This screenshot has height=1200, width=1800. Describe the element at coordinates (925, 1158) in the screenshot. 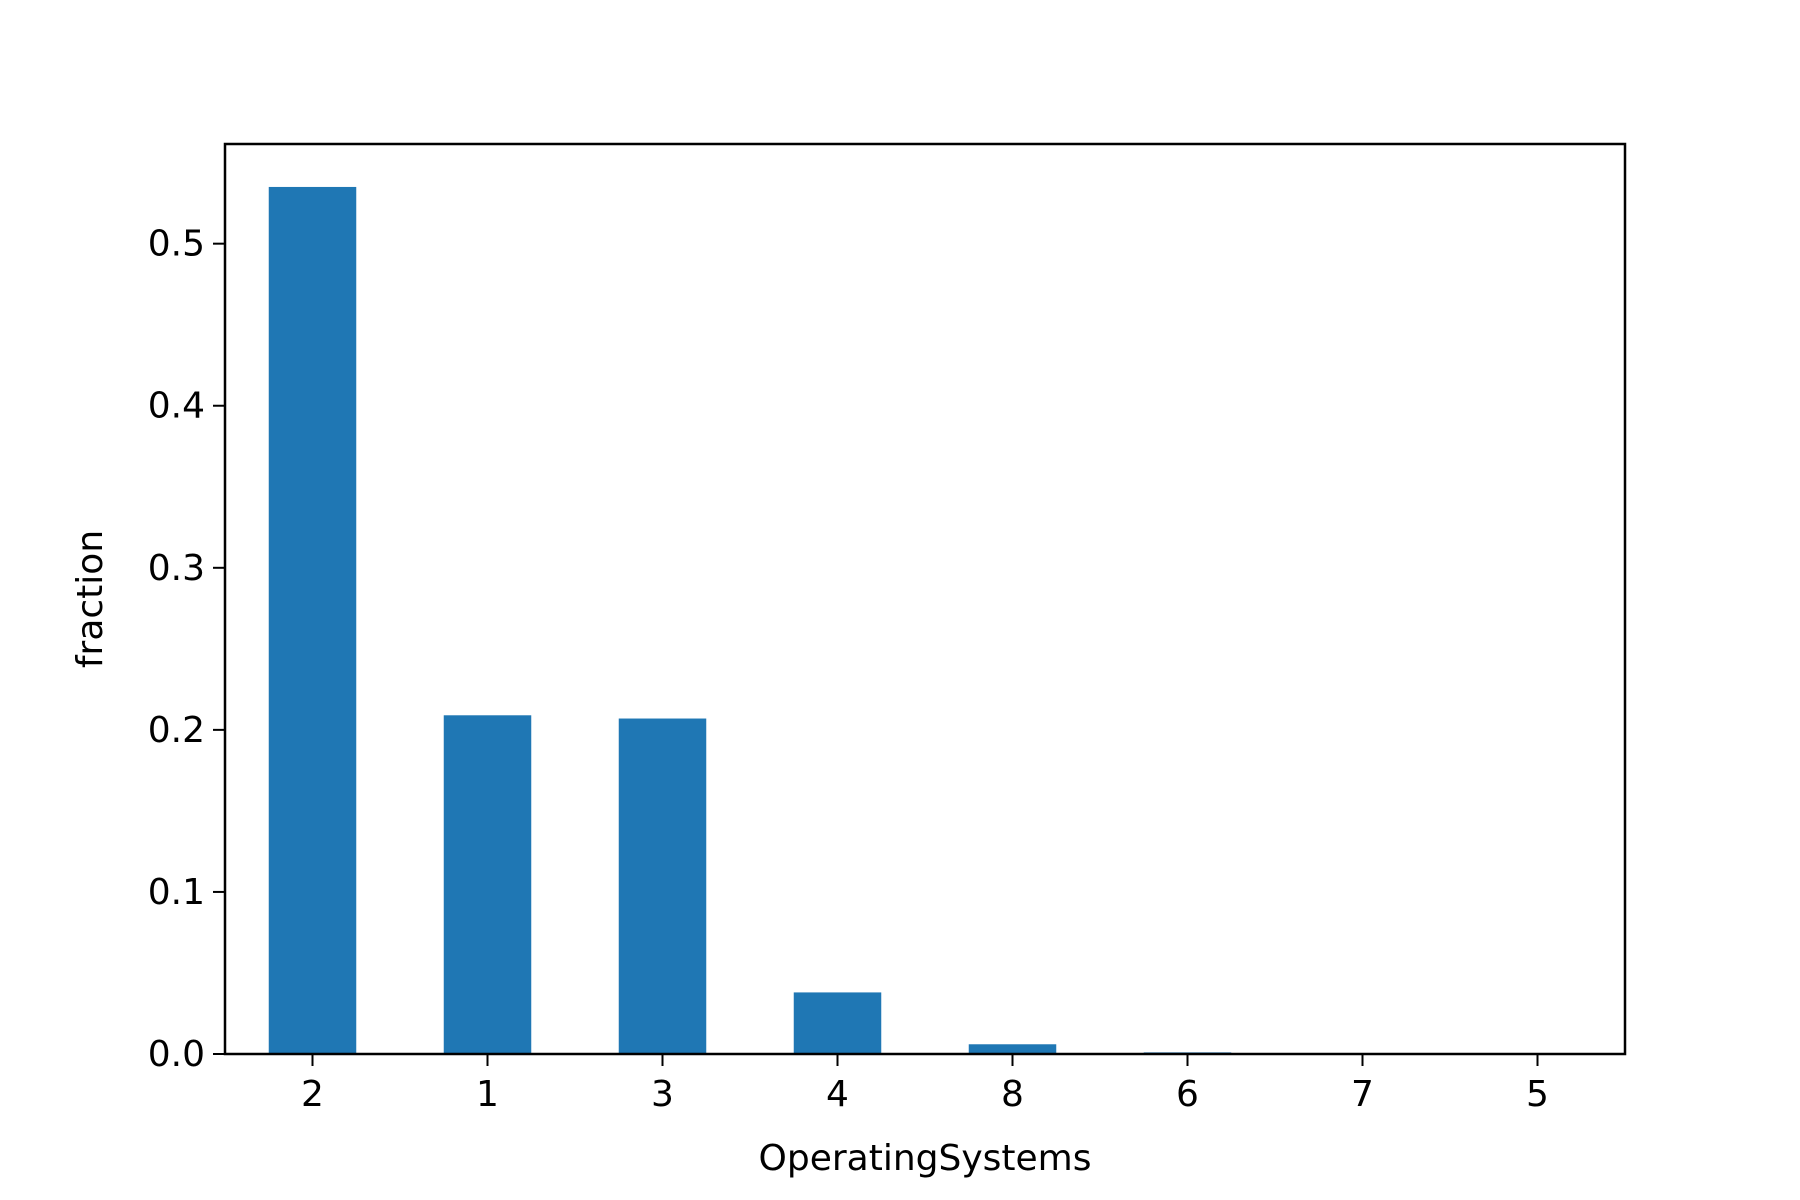

I see `x-axis-label: OperatingSystems` at that location.